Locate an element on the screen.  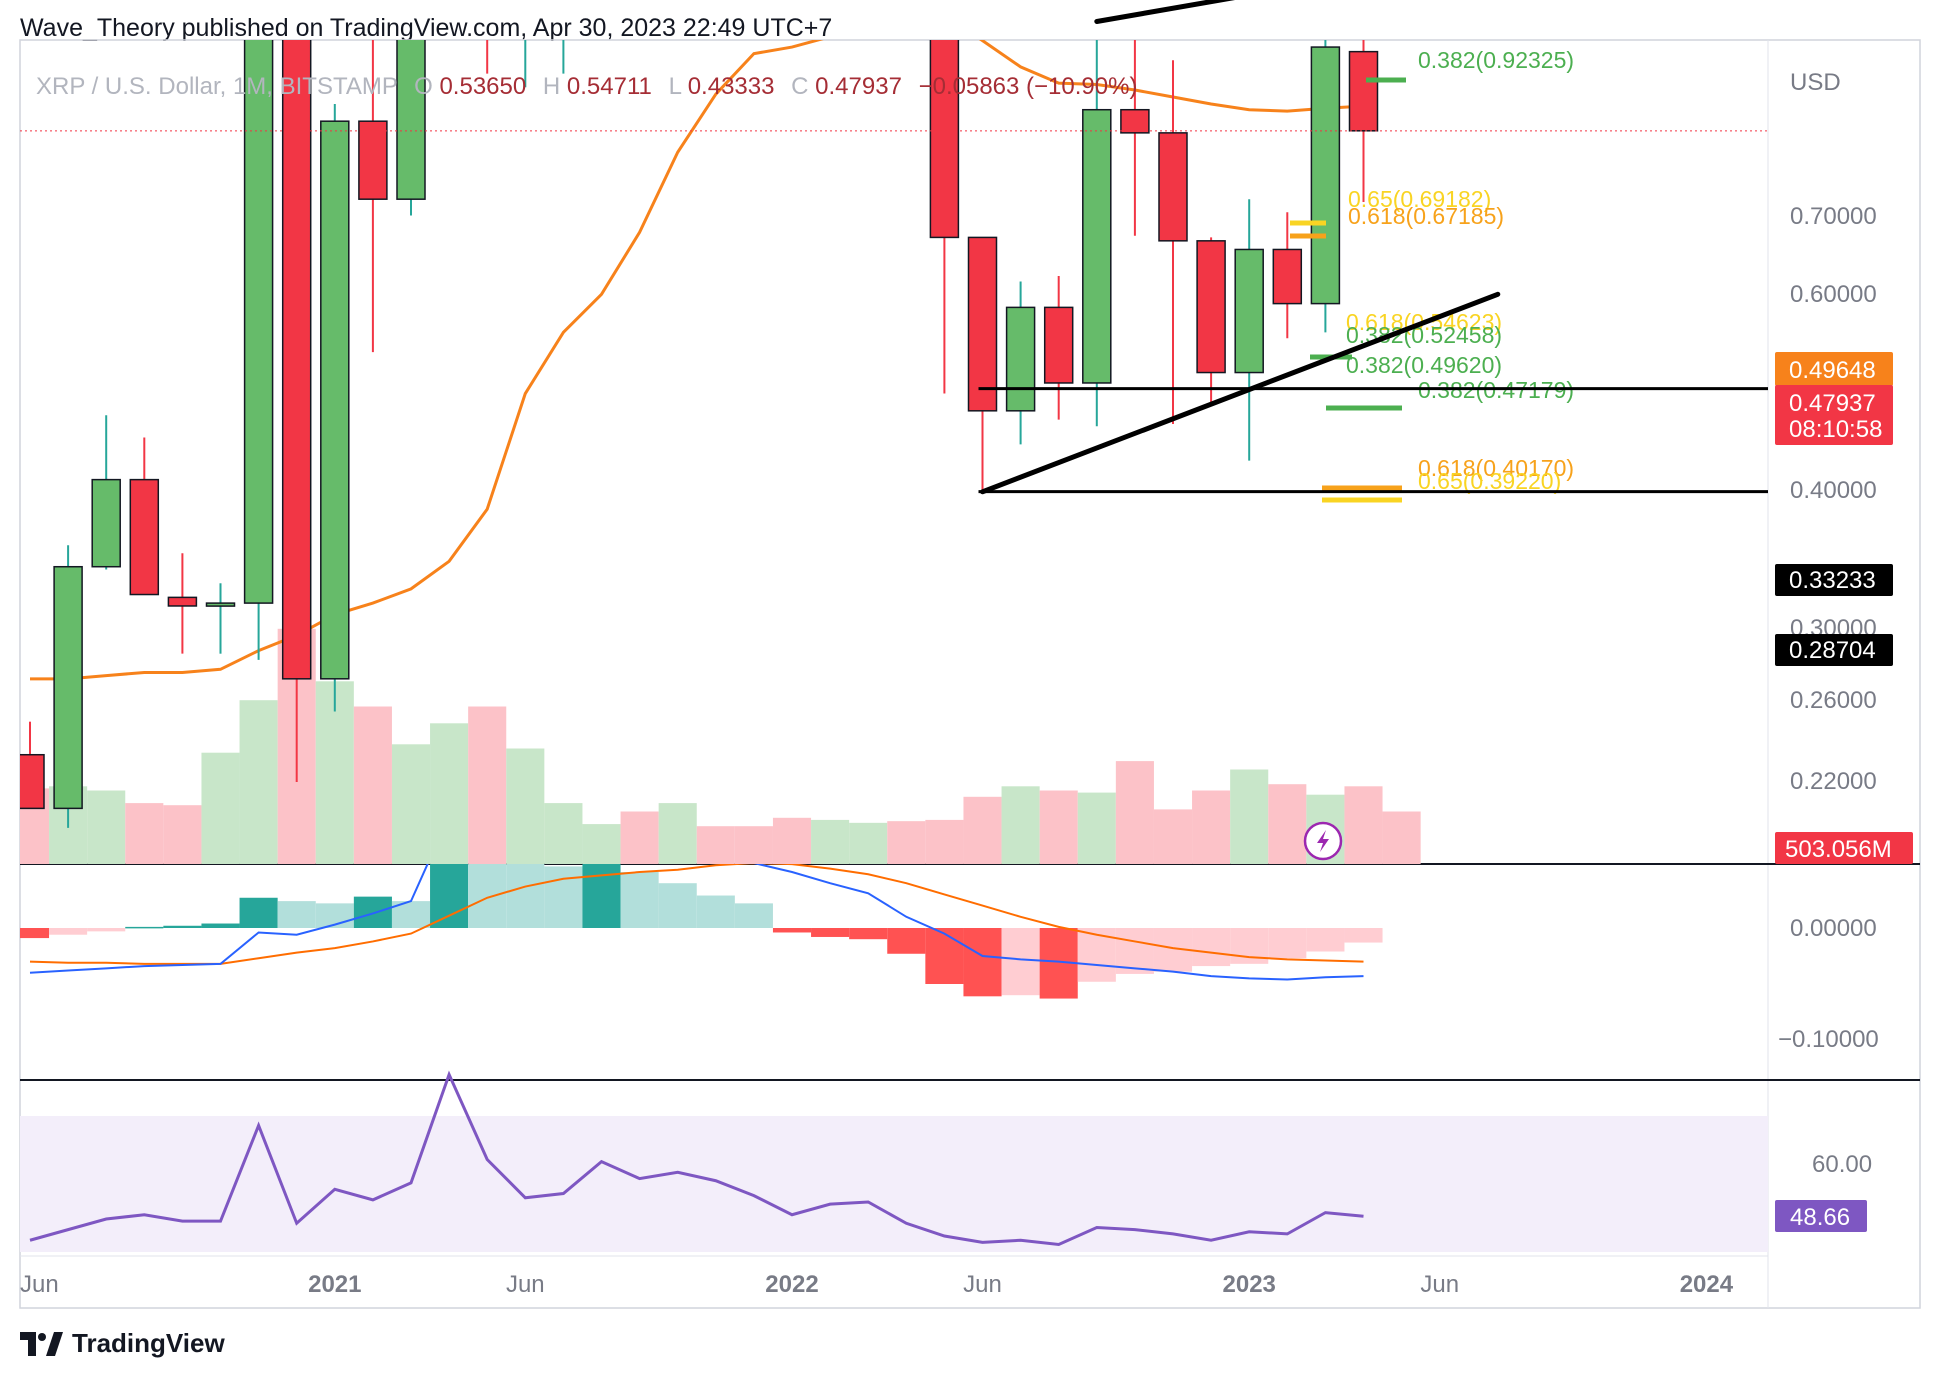
rsi-tag-label: 48.66 is located at coordinates (1820, 1217).